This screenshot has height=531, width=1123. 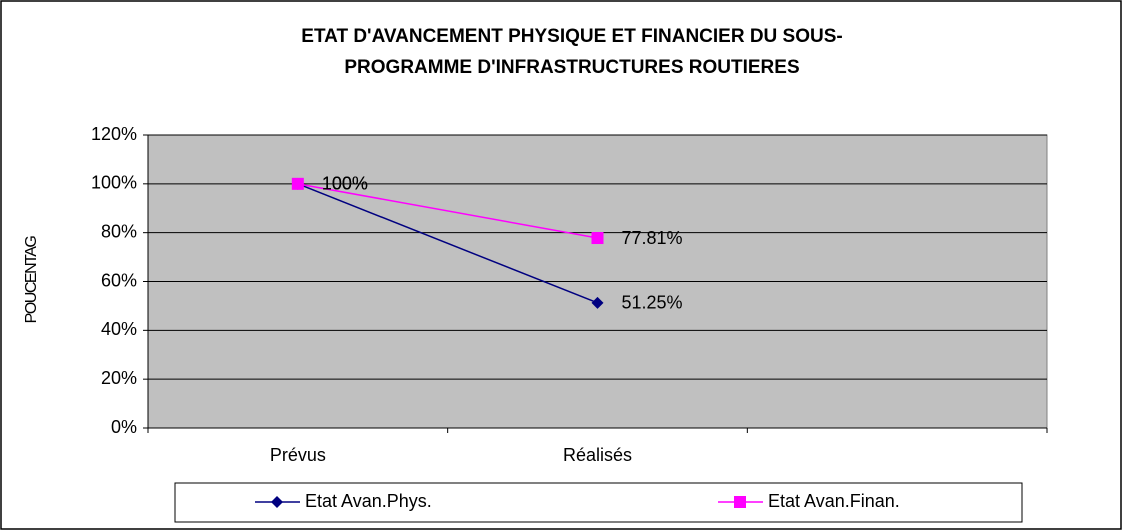 I want to click on y-tick-label: 60%, so click(x=119, y=280).